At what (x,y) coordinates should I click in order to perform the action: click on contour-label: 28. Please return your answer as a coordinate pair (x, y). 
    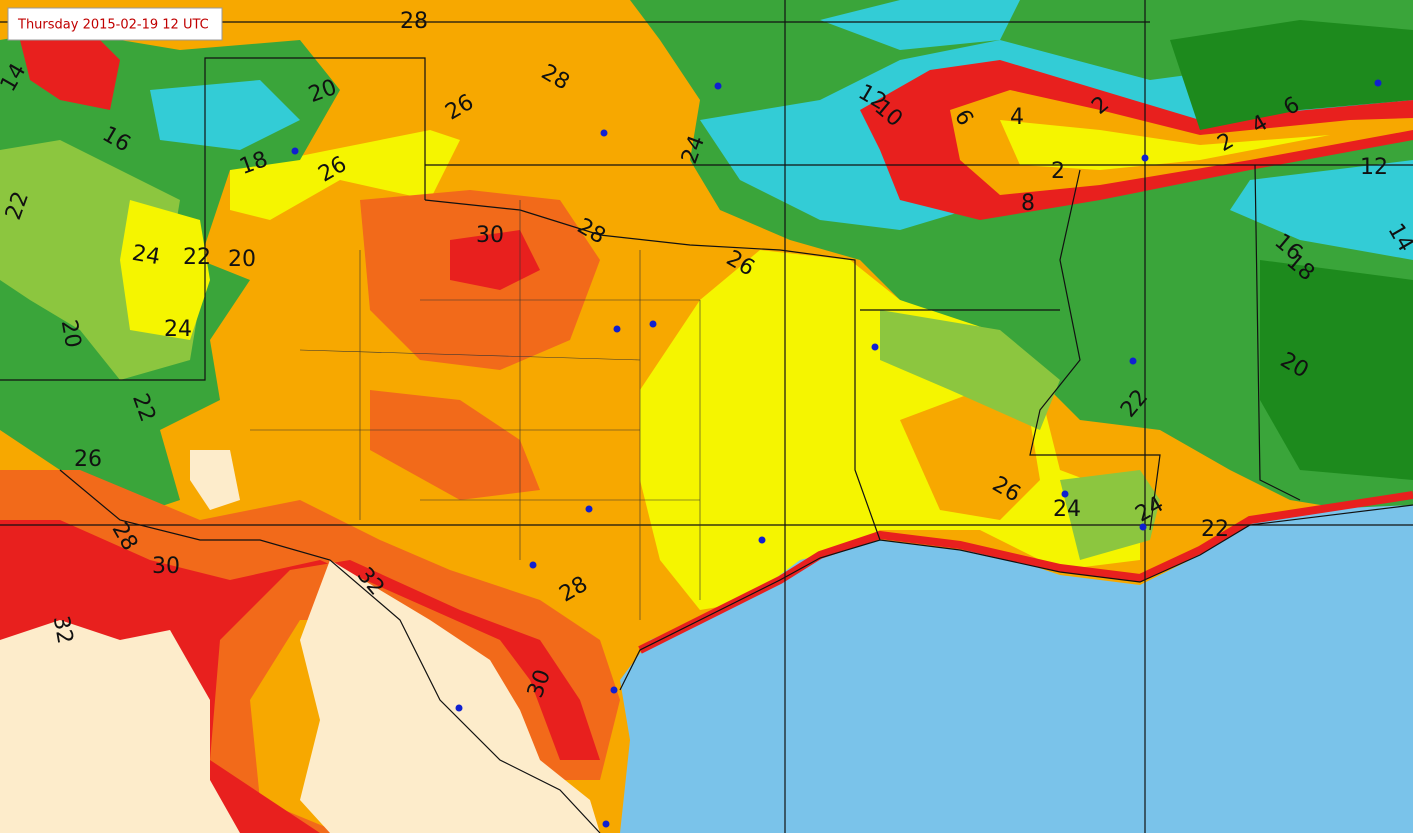
    Looking at the image, I should click on (414, 21).